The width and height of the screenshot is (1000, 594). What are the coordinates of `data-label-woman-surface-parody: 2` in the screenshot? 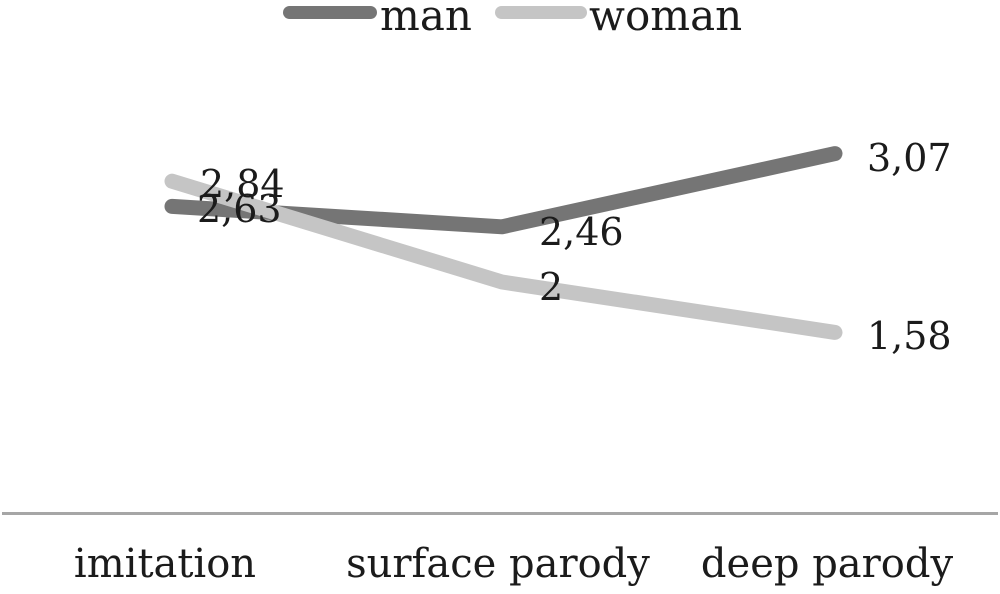 It's located at (551, 287).